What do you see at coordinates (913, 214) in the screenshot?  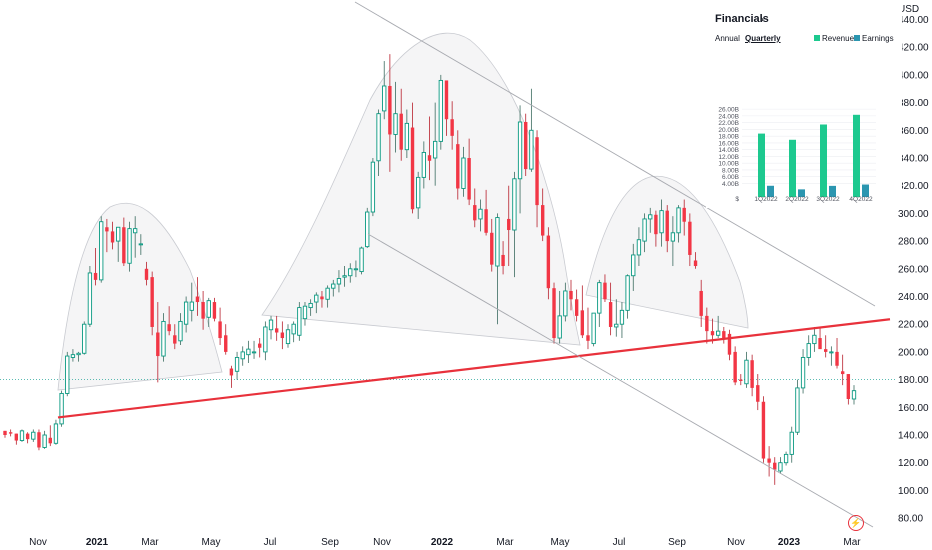 I see `y-tick-label: 300.00` at bounding box center [913, 214].